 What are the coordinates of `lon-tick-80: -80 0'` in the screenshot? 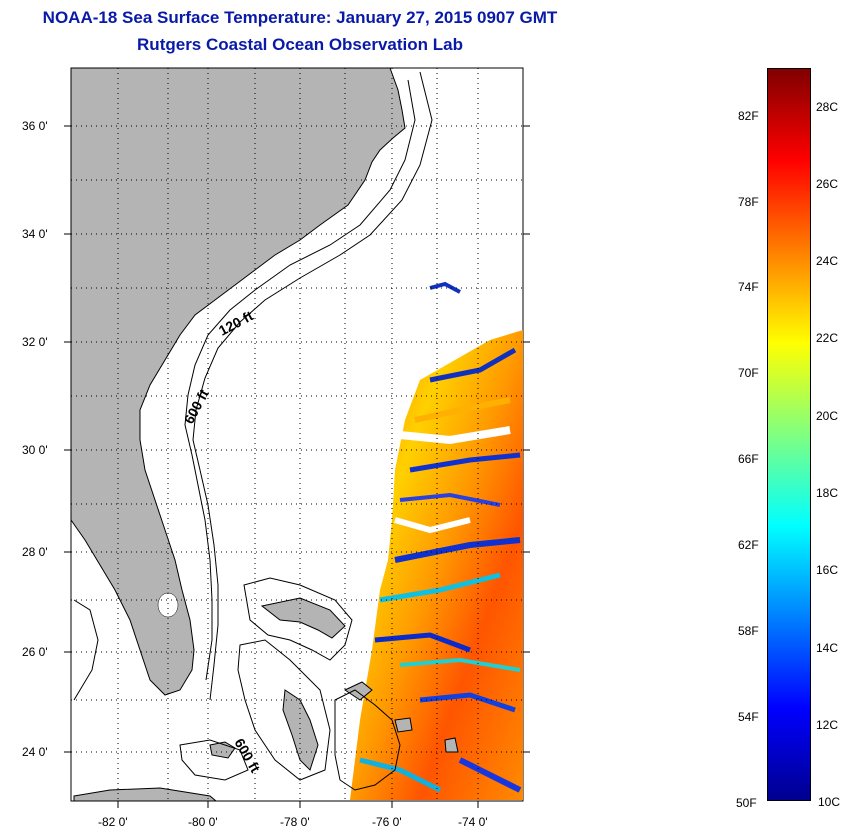 It's located at (203, 822).